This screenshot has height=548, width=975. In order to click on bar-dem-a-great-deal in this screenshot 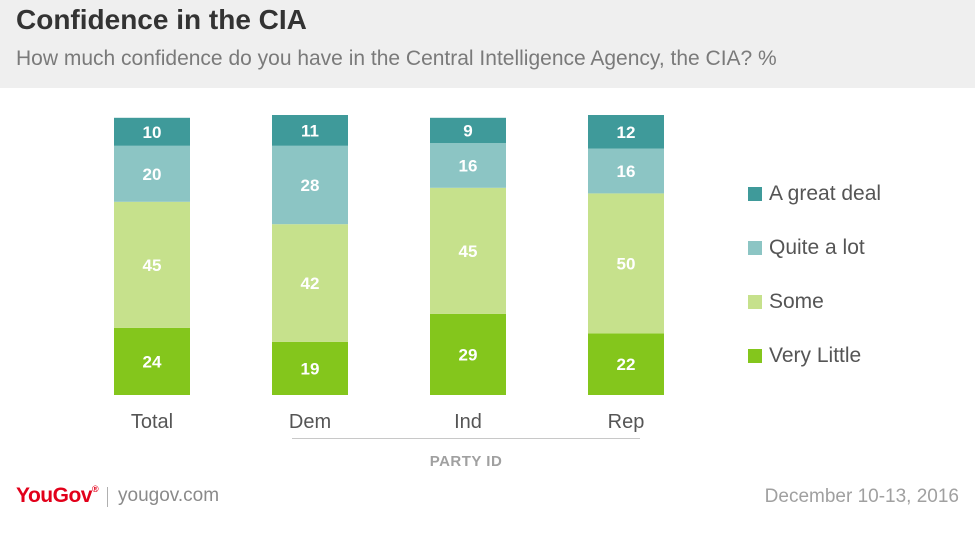, I will do `click(310, 130)`.